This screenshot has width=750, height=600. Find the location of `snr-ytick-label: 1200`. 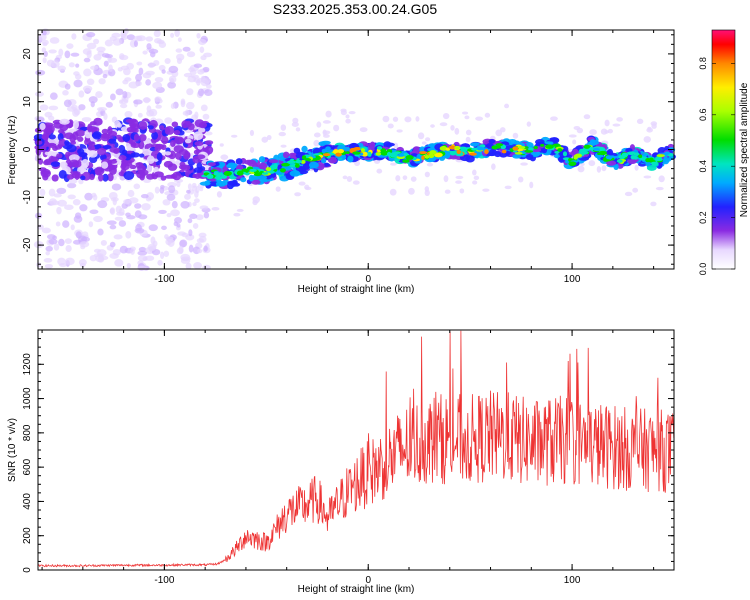

snr-ytick-label: 1200 is located at coordinates (27, 364).